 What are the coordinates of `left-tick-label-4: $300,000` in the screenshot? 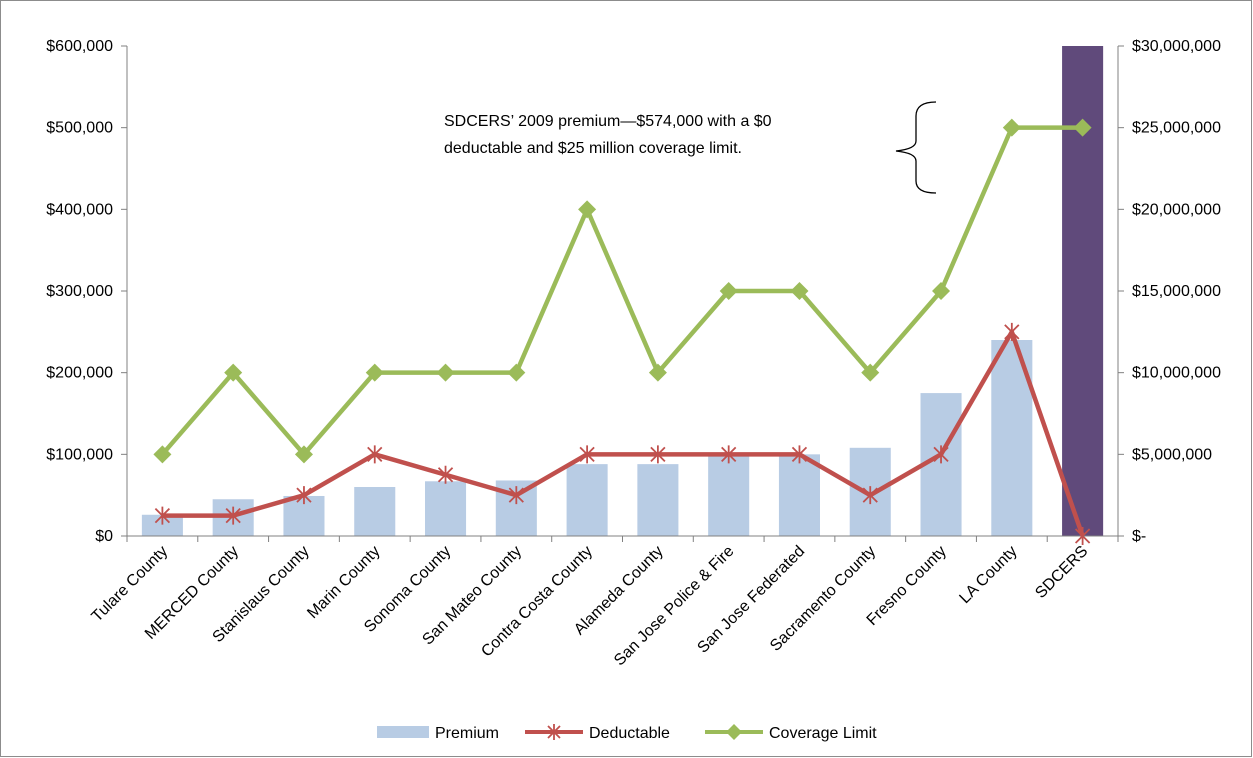 It's located at (79, 291).